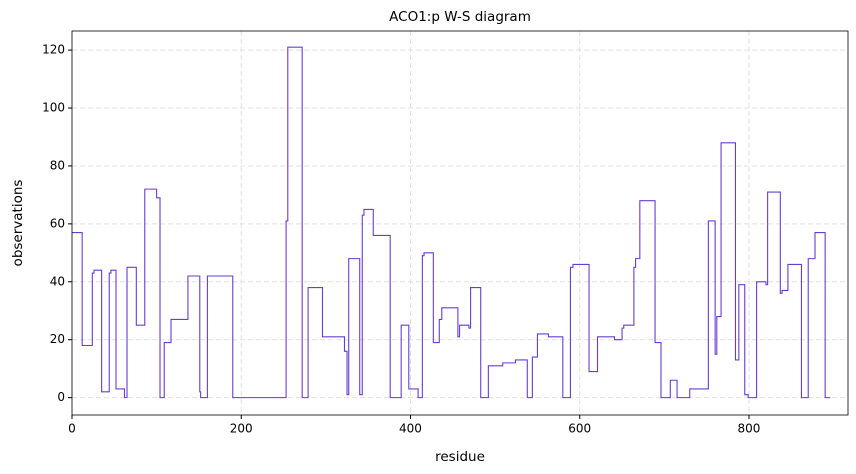 The height and width of the screenshot is (474, 856). I want to click on x-tick-label: 200, so click(241, 429).